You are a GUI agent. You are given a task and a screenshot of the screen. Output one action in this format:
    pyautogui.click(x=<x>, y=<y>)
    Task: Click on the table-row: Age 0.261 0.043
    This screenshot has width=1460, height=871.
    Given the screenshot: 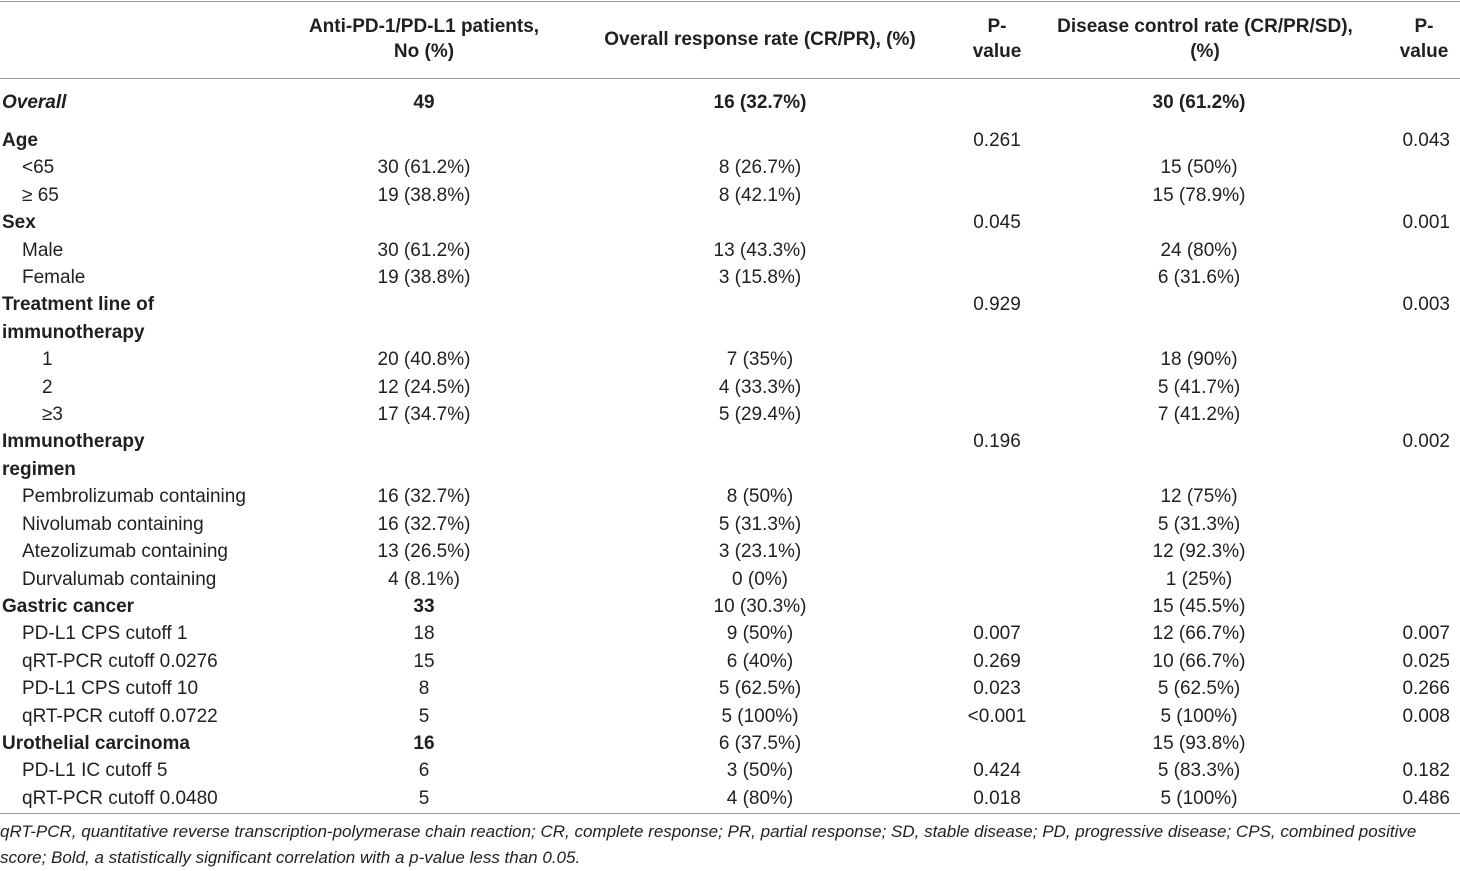 What is the action you would take?
    pyautogui.click(x=730, y=140)
    